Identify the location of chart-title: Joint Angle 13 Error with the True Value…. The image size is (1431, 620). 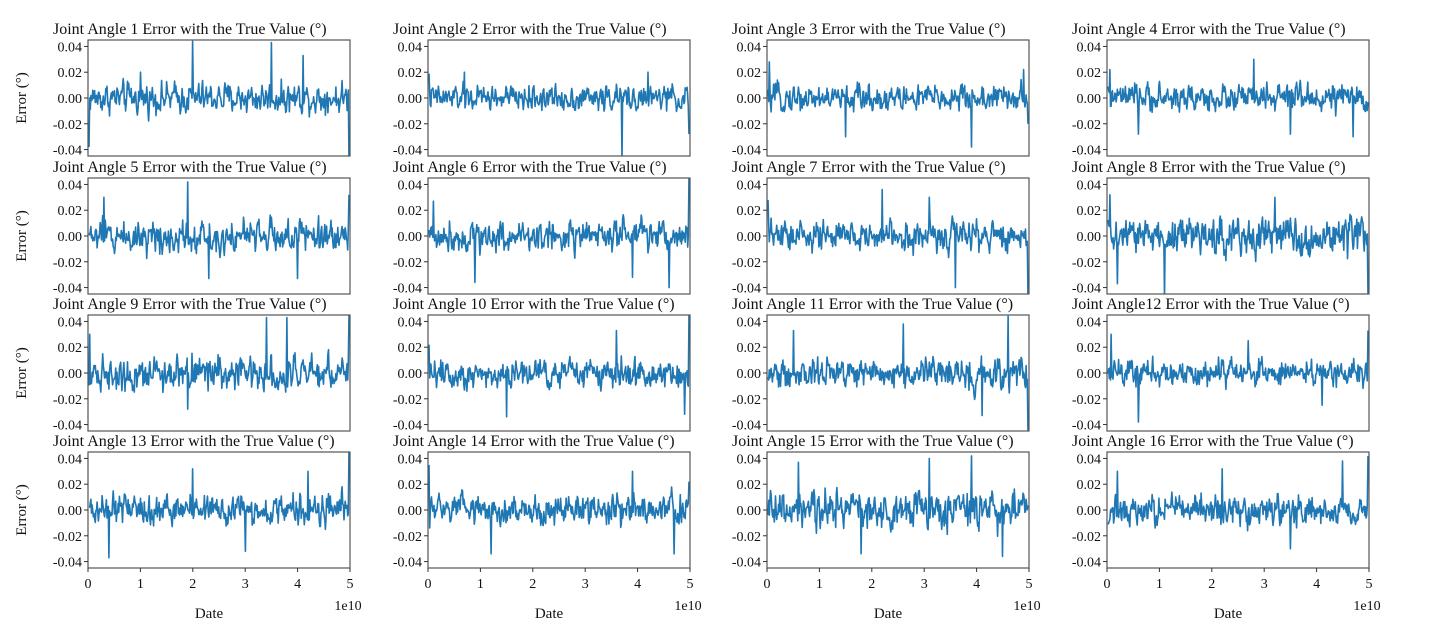
(194, 441).